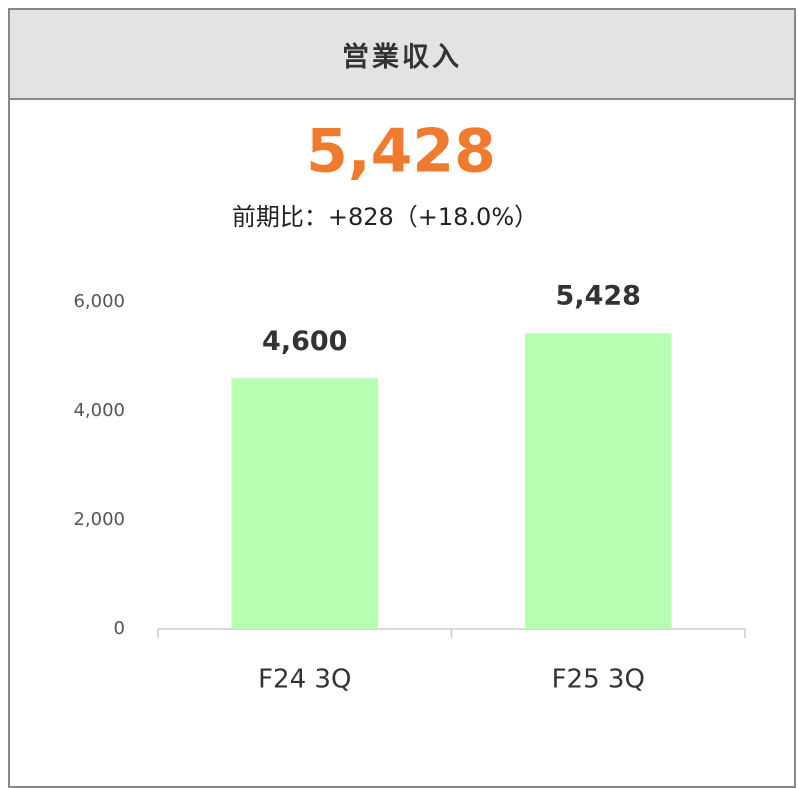 Image resolution: width=798 pixels, height=788 pixels. I want to click on y-tick-label: 0, so click(119, 628).